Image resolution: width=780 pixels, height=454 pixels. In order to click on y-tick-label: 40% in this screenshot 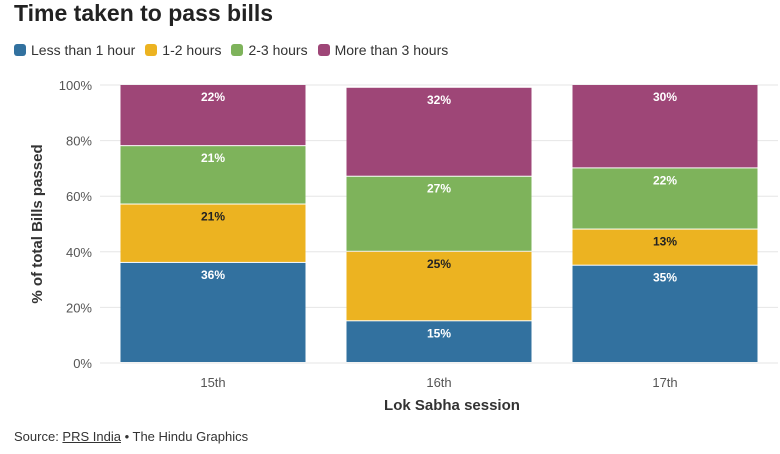, I will do `click(79, 252)`.